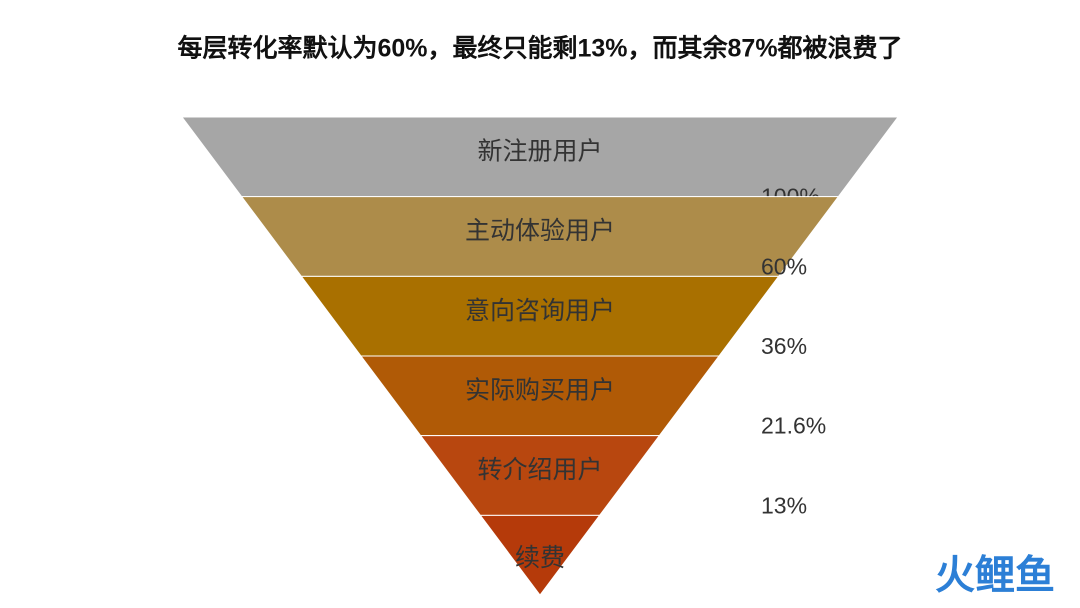 Image resolution: width=1080 pixels, height=608 pixels. Describe the element at coordinates (784, 505) in the screenshot. I see `value-label: 13%` at that location.